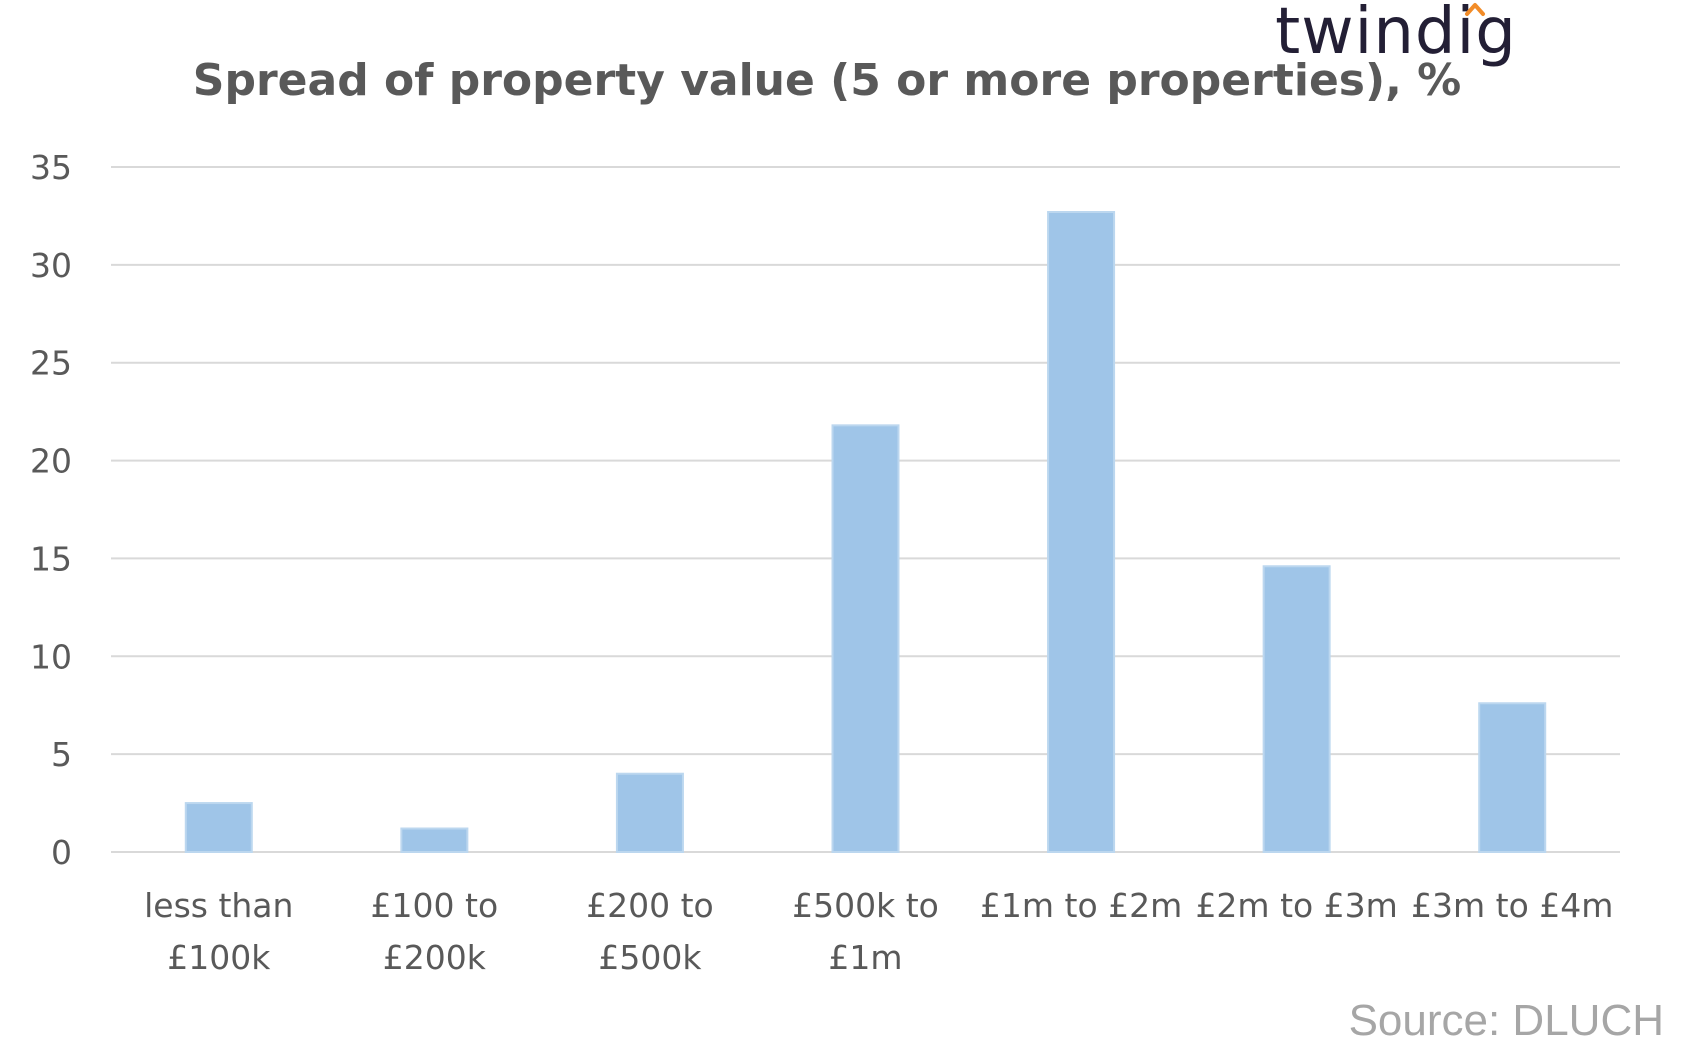 The width and height of the screenshot is (1684, 1063). What do you see at coordinates (1475, 9) in the screenshot?
I see `brand-accent-icon` at bounding box center [1475, 9].